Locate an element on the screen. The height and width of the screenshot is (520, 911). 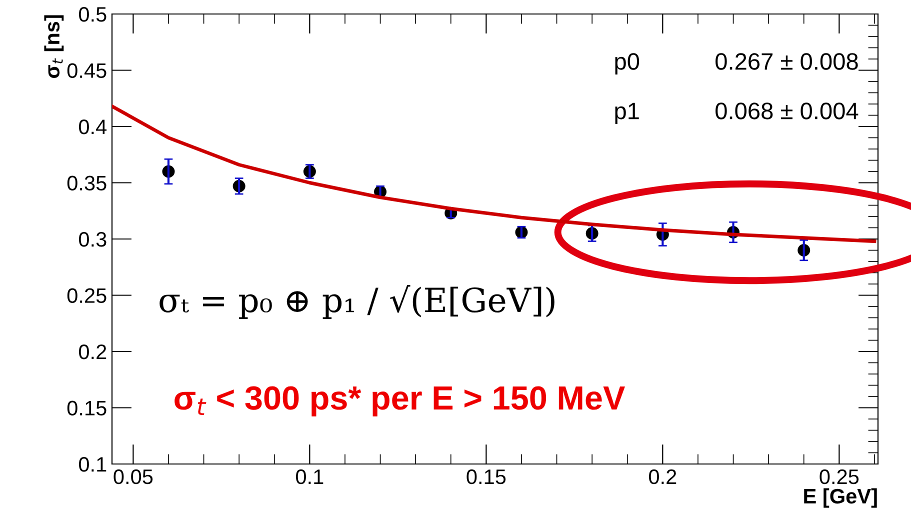
annotation: 0.068 ± 0.004 is located at coordinates (787, 111).